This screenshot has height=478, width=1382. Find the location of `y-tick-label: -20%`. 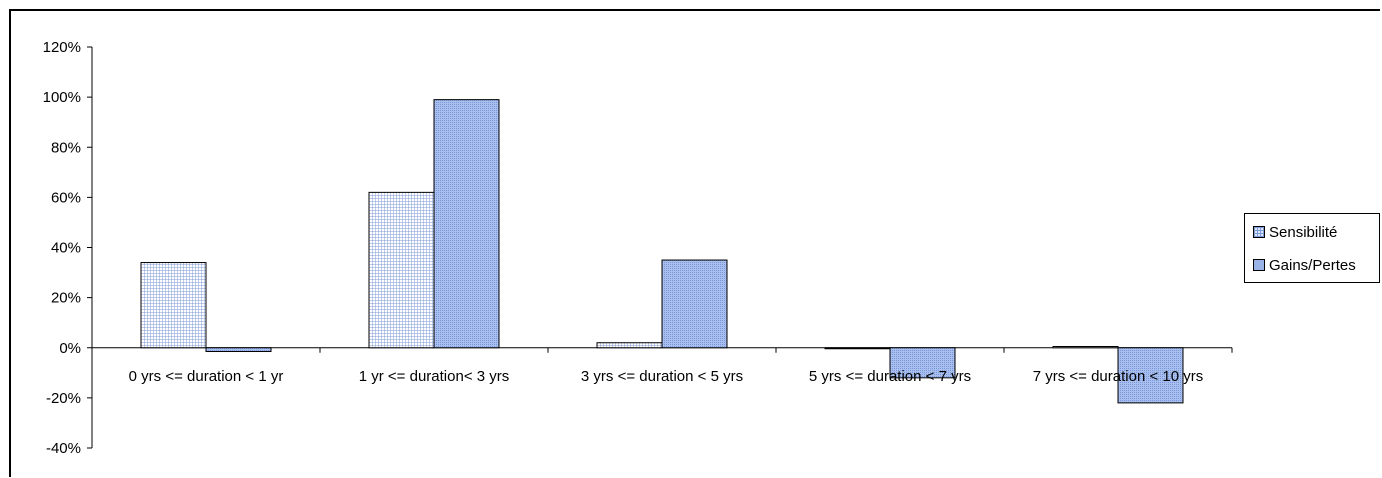

y-tick-label: -20% is located at coordinates (63, 398).